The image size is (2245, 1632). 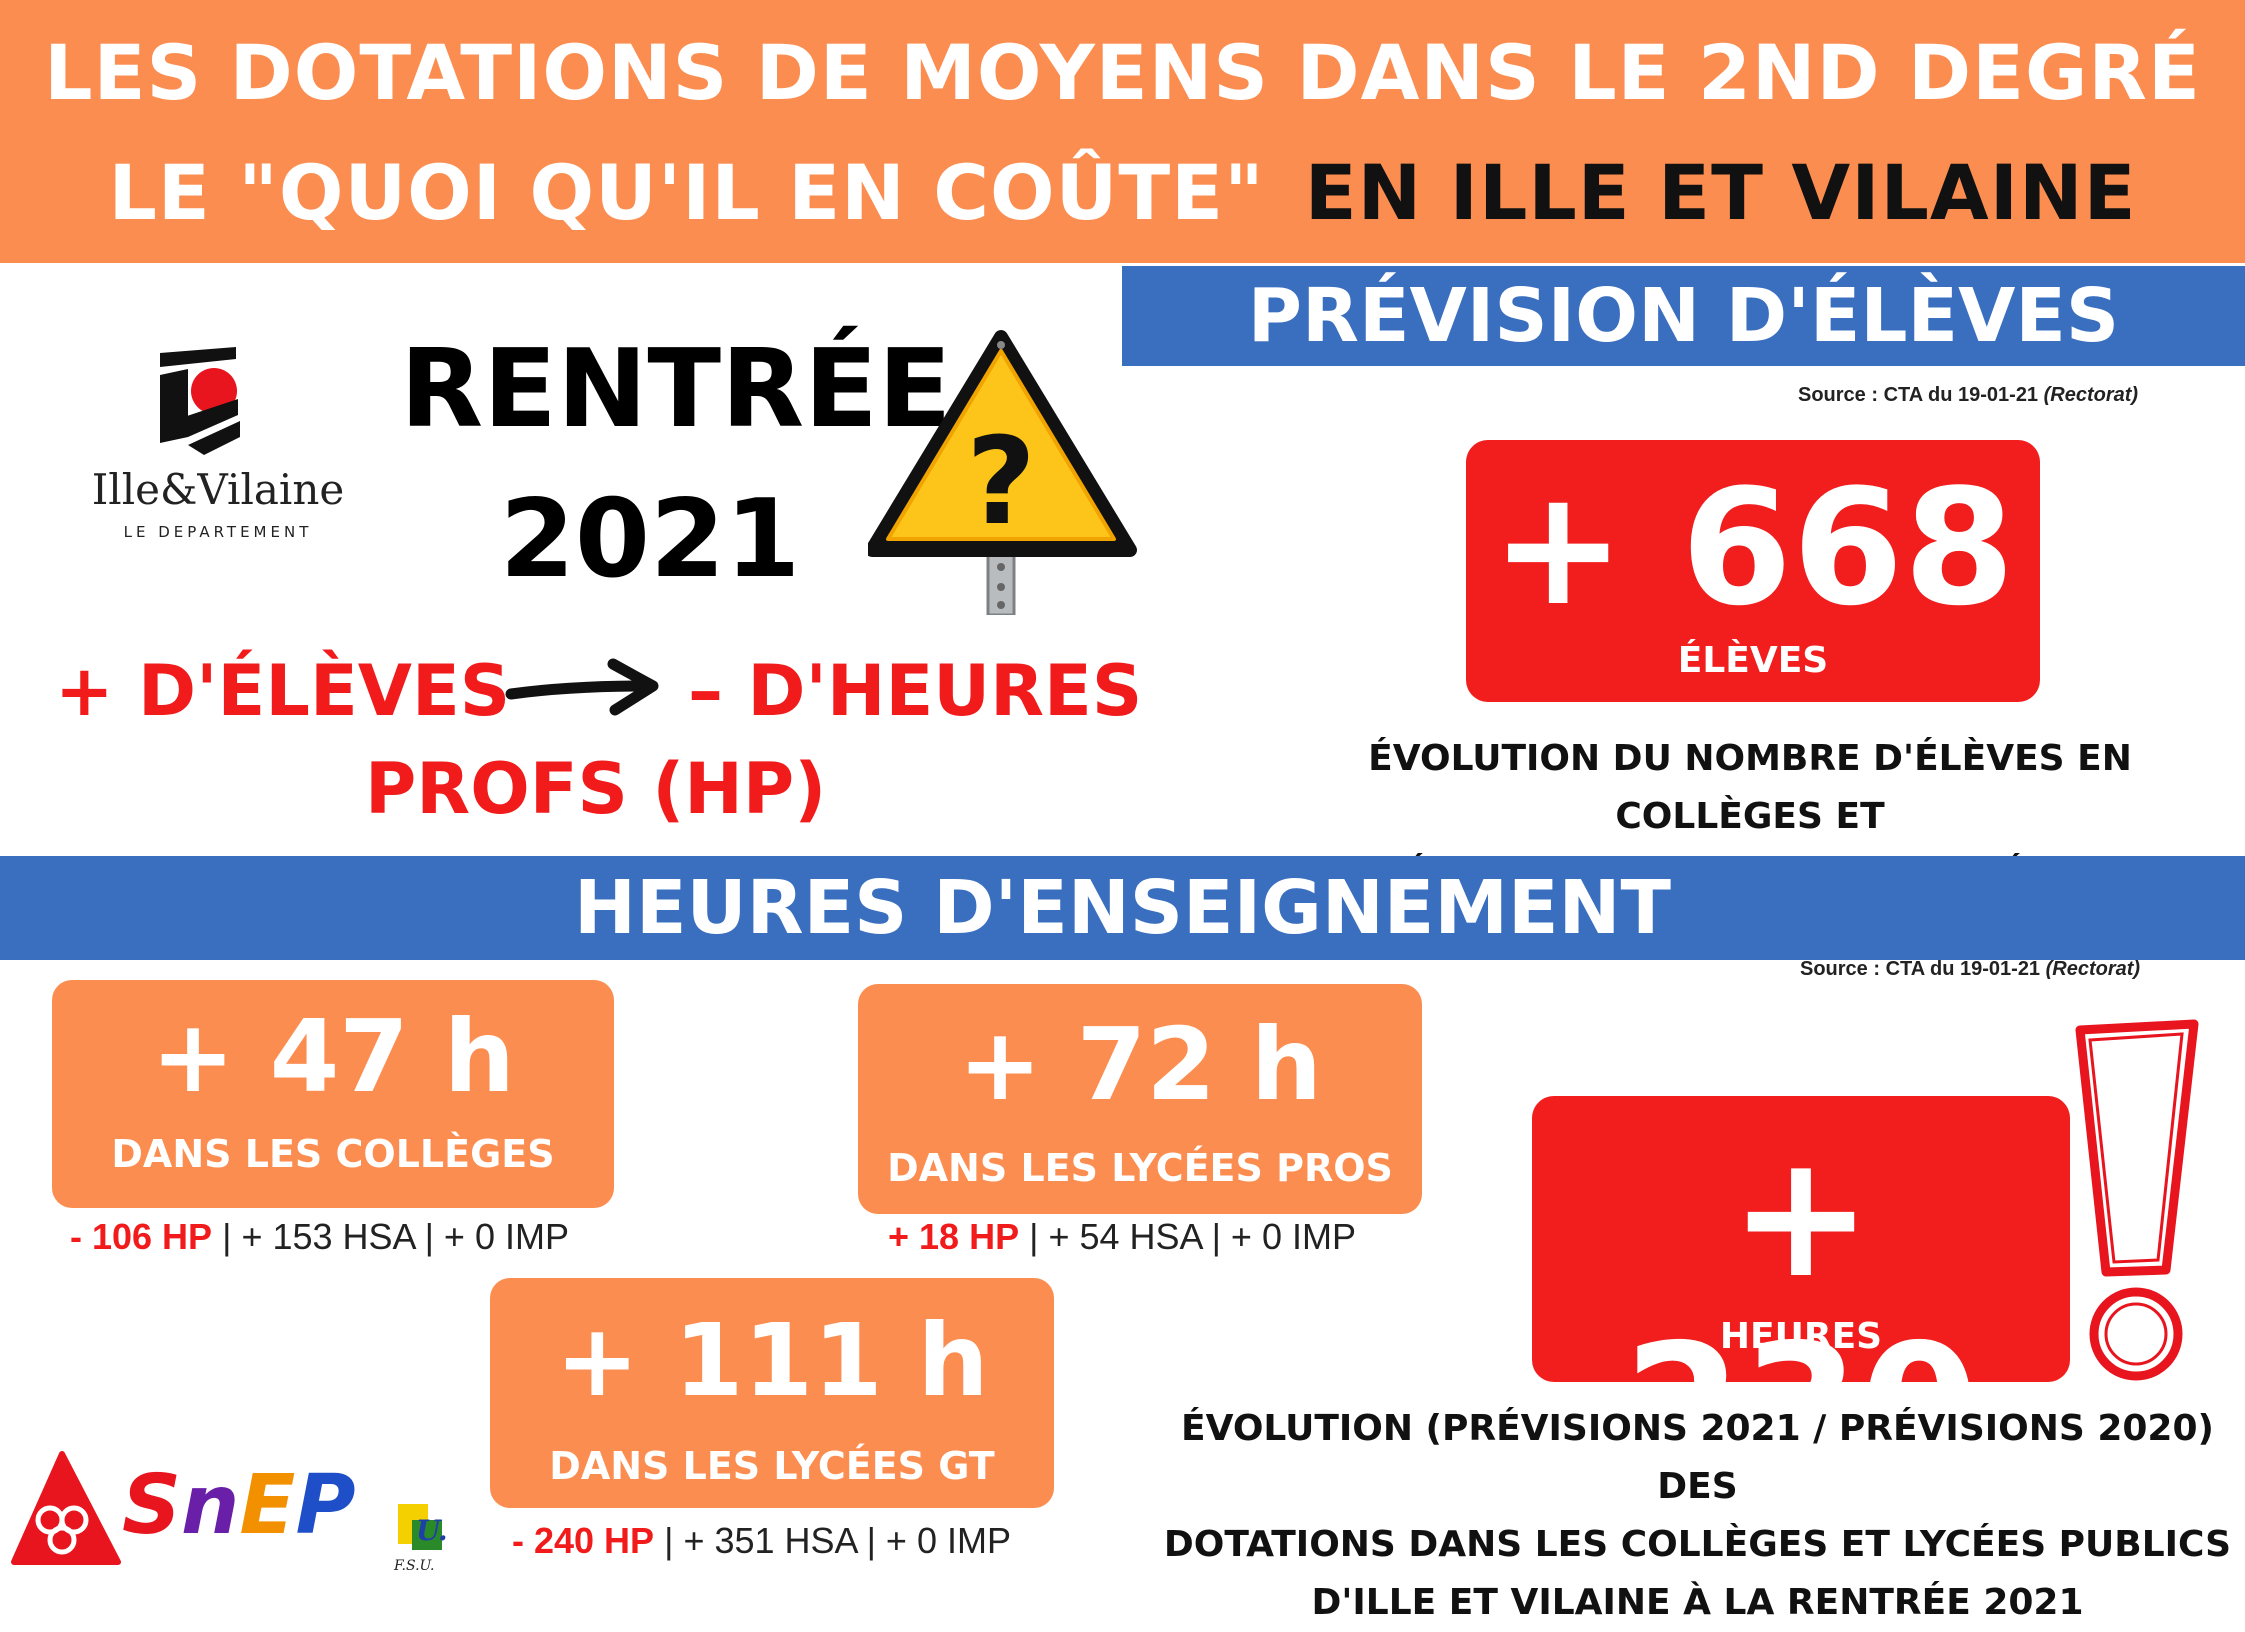 What do you see at coordinates (2091, 395) in the screenshot?
I see `prevision-source-italic: (Rectorat)` at bounding box center [2091, 395].